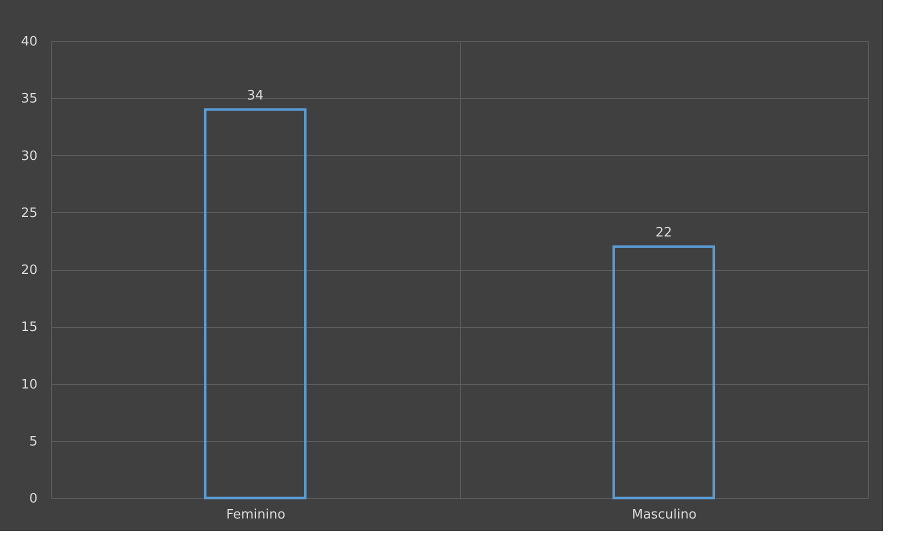 This screenshot has height=545, width=903. What do you see at coordinates (663, 233) in the screenshot?
I see `data-label: 22` at bounding box center [663, 233].